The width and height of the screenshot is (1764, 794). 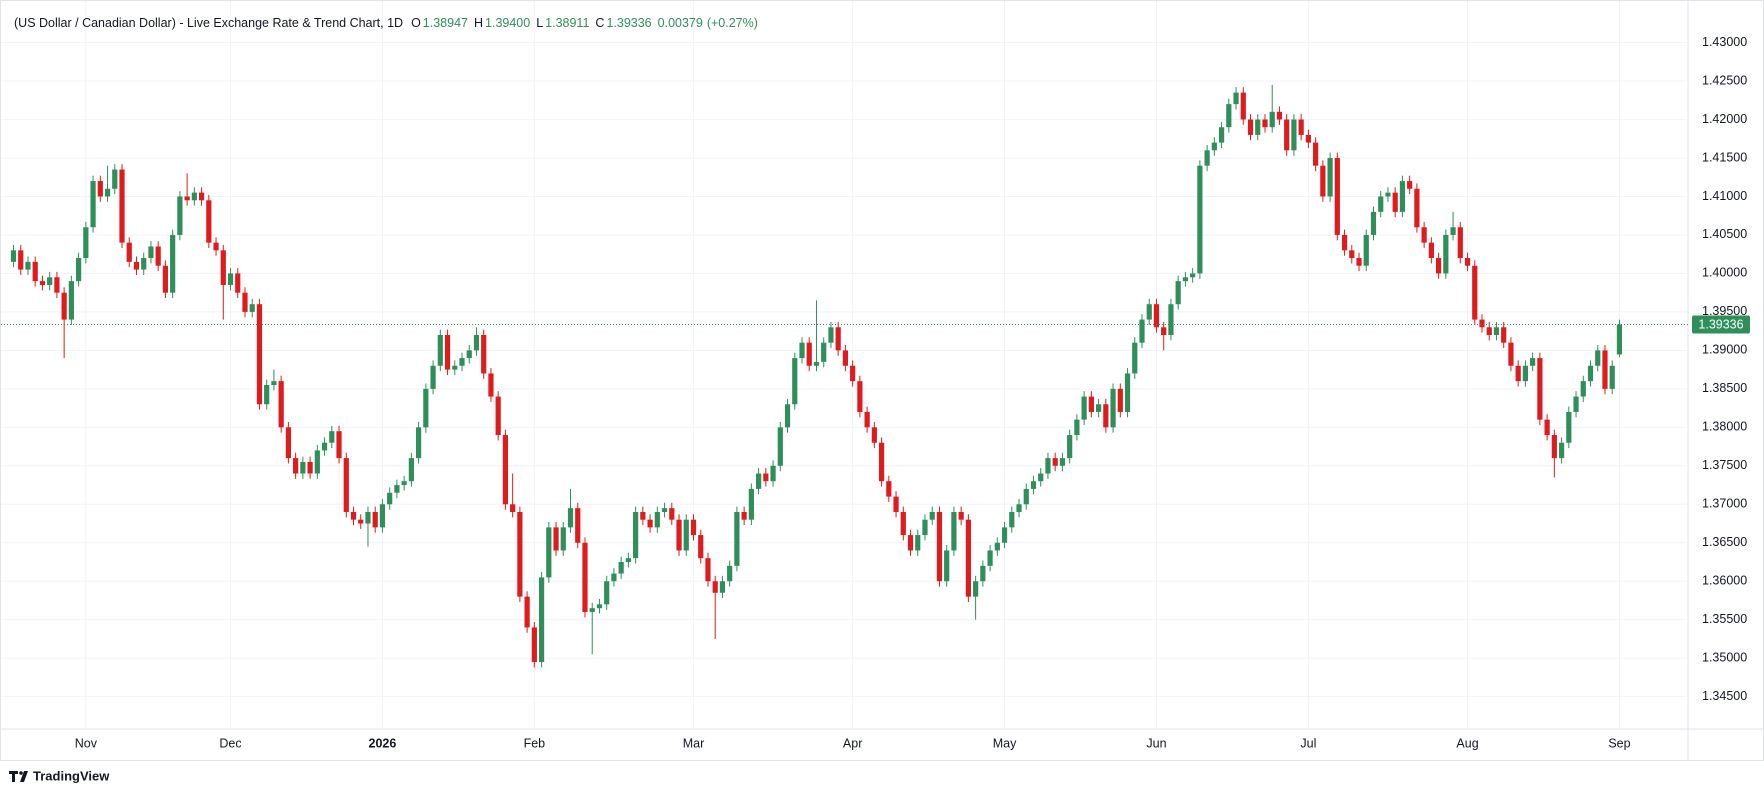 I want to click on y-tick-label: 1.41000, so click(x=1724, y=196).